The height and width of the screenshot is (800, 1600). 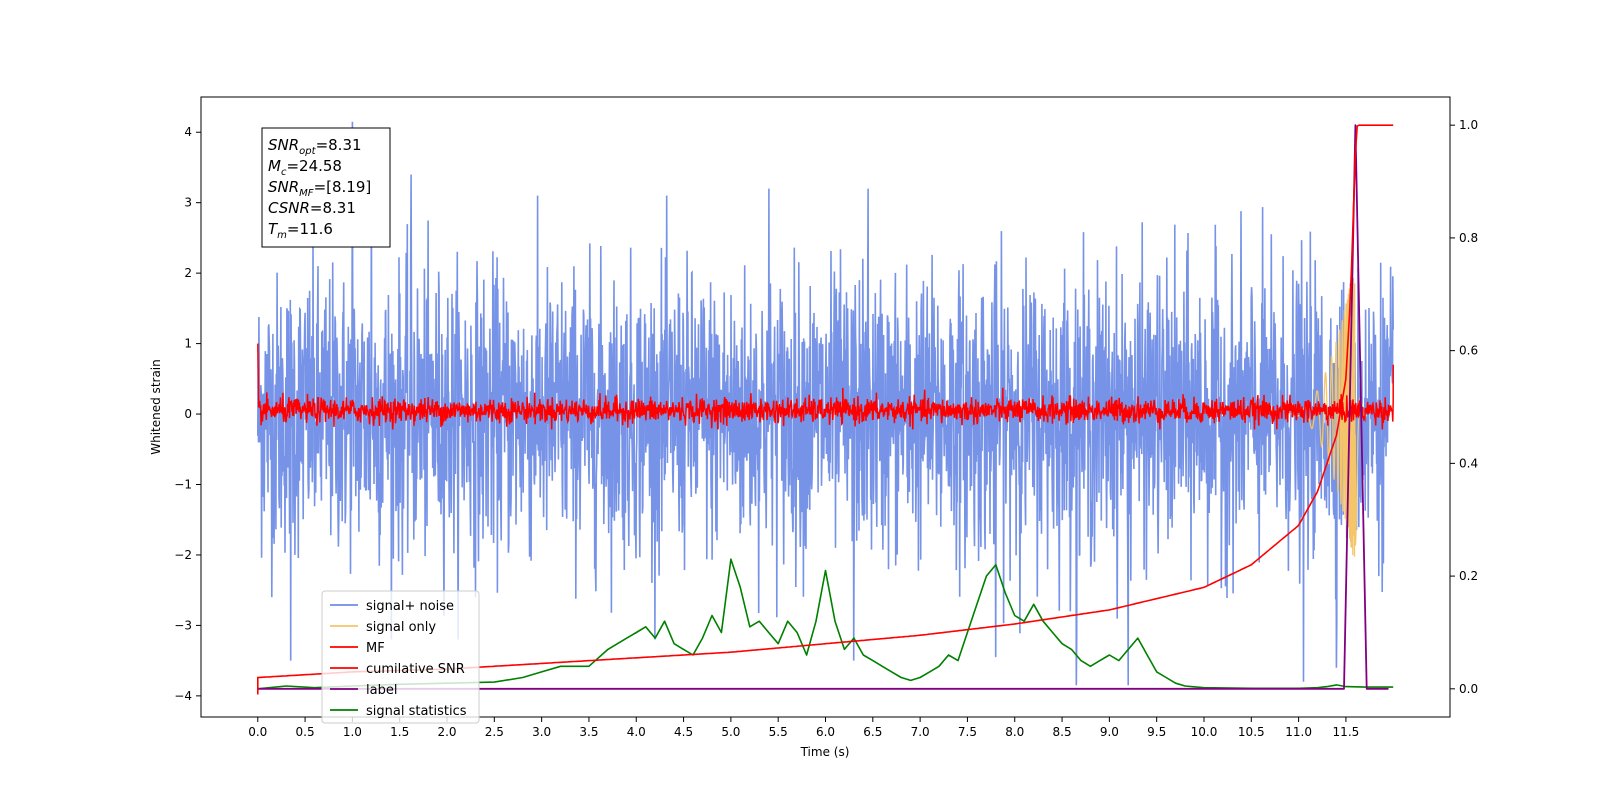 What do you see at coordinates (920, 732) in the screenshot?
I see `x-tick-label: 7.0` at bounding box center [920, 732].